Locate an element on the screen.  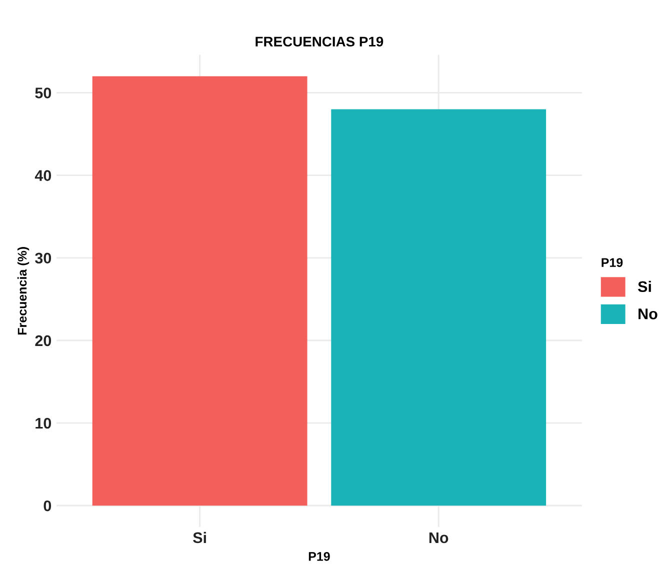
chart-title: FRECUENCIAS P19 is located at coordinates (320, 41).